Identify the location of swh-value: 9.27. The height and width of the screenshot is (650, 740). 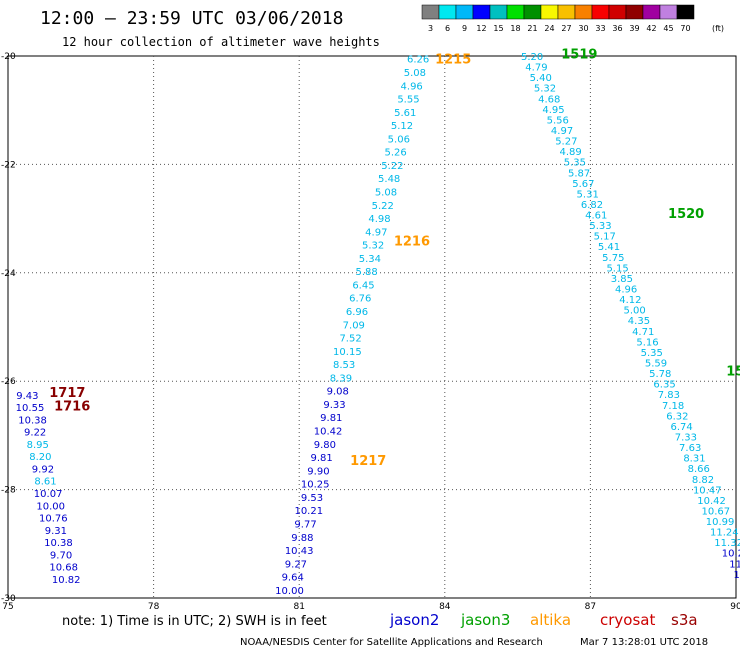
(296, 564).